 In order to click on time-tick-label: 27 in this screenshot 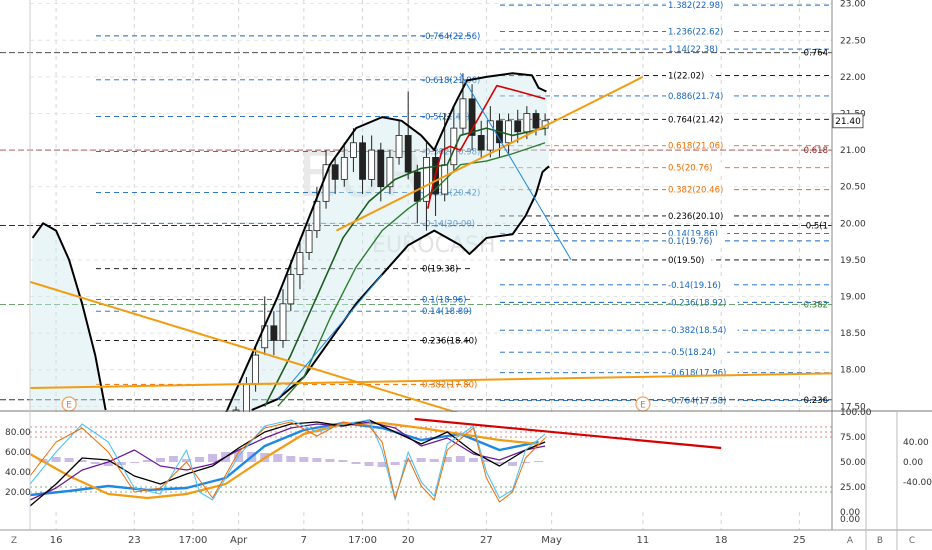, I will do `click(486, 540)`.